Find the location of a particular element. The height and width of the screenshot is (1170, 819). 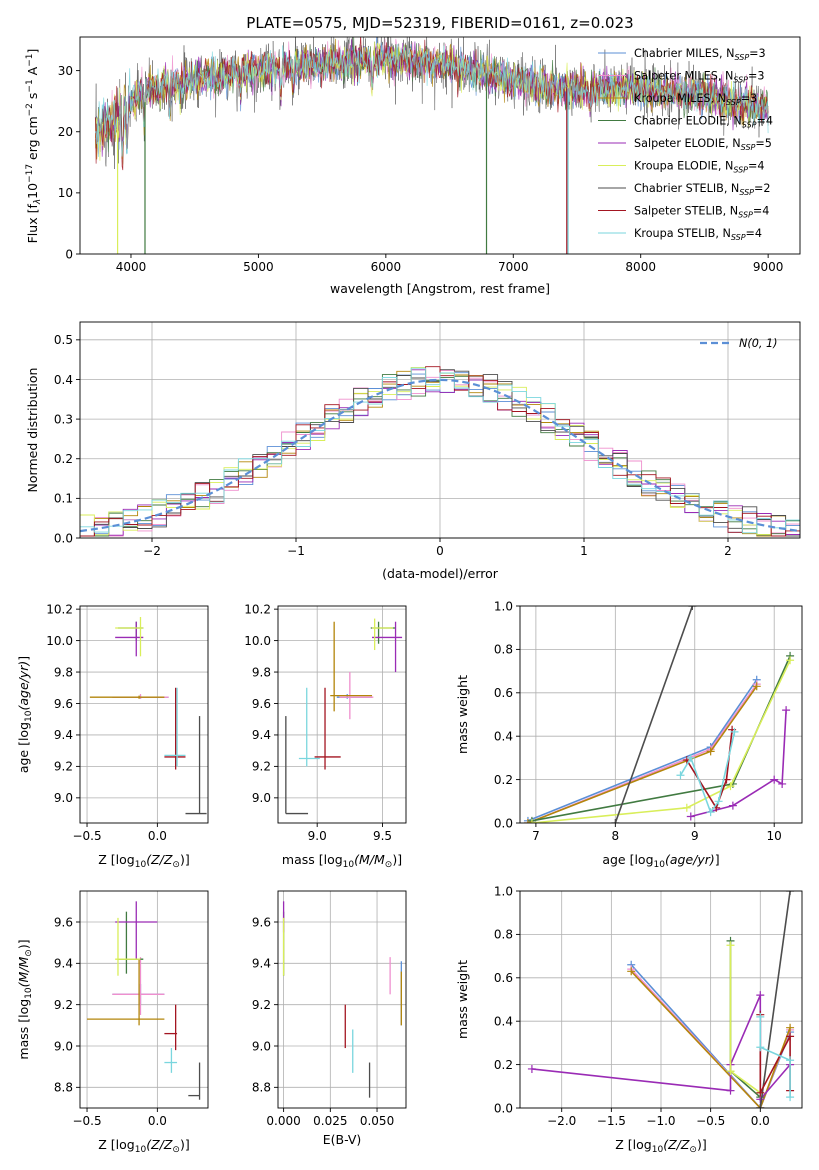

legend-entry-4: Salpeter ELODIE, NSSP=5 is located at coordinates (703, 144).